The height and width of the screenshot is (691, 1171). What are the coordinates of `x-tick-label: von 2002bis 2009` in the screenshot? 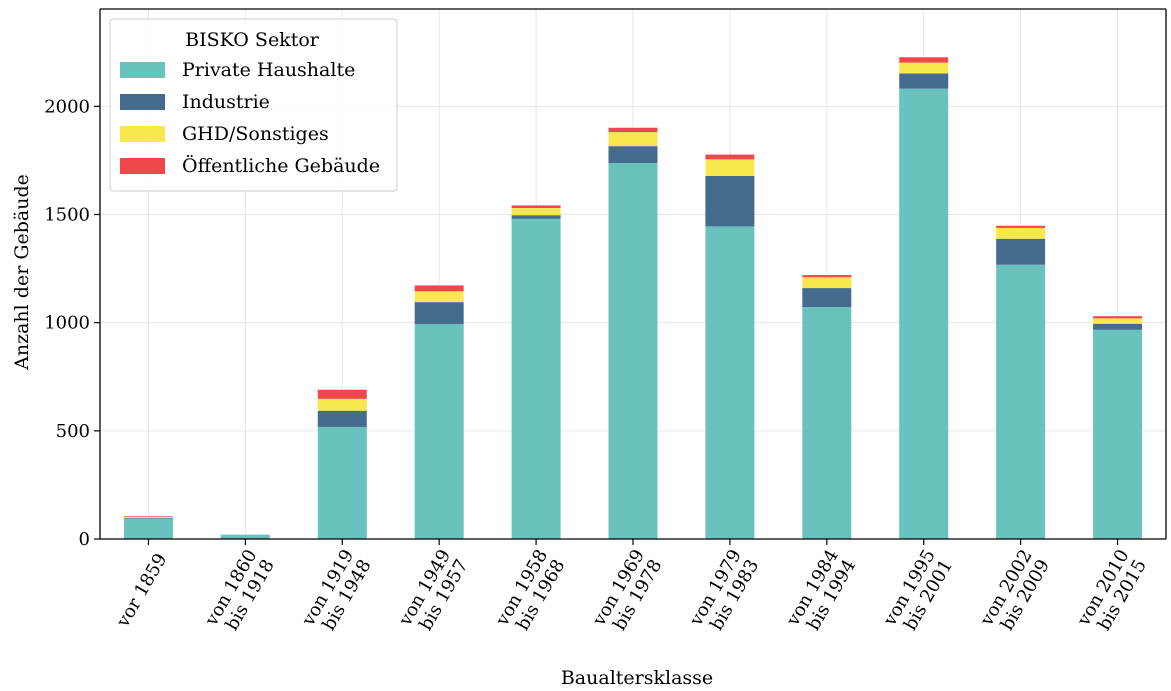 It's located at (1015, 593).